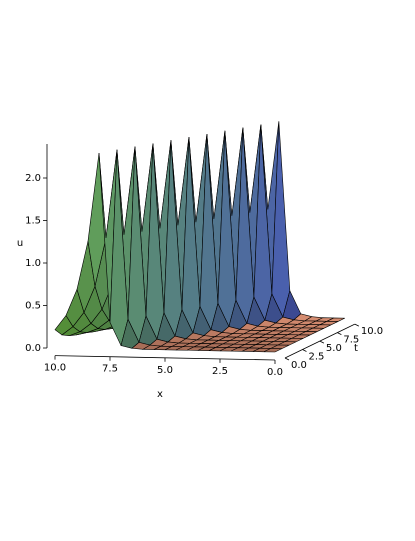  Describe the element at coordinates (334, 348) in the screenshot. I see `t-tick-label: 5.0` at that location.